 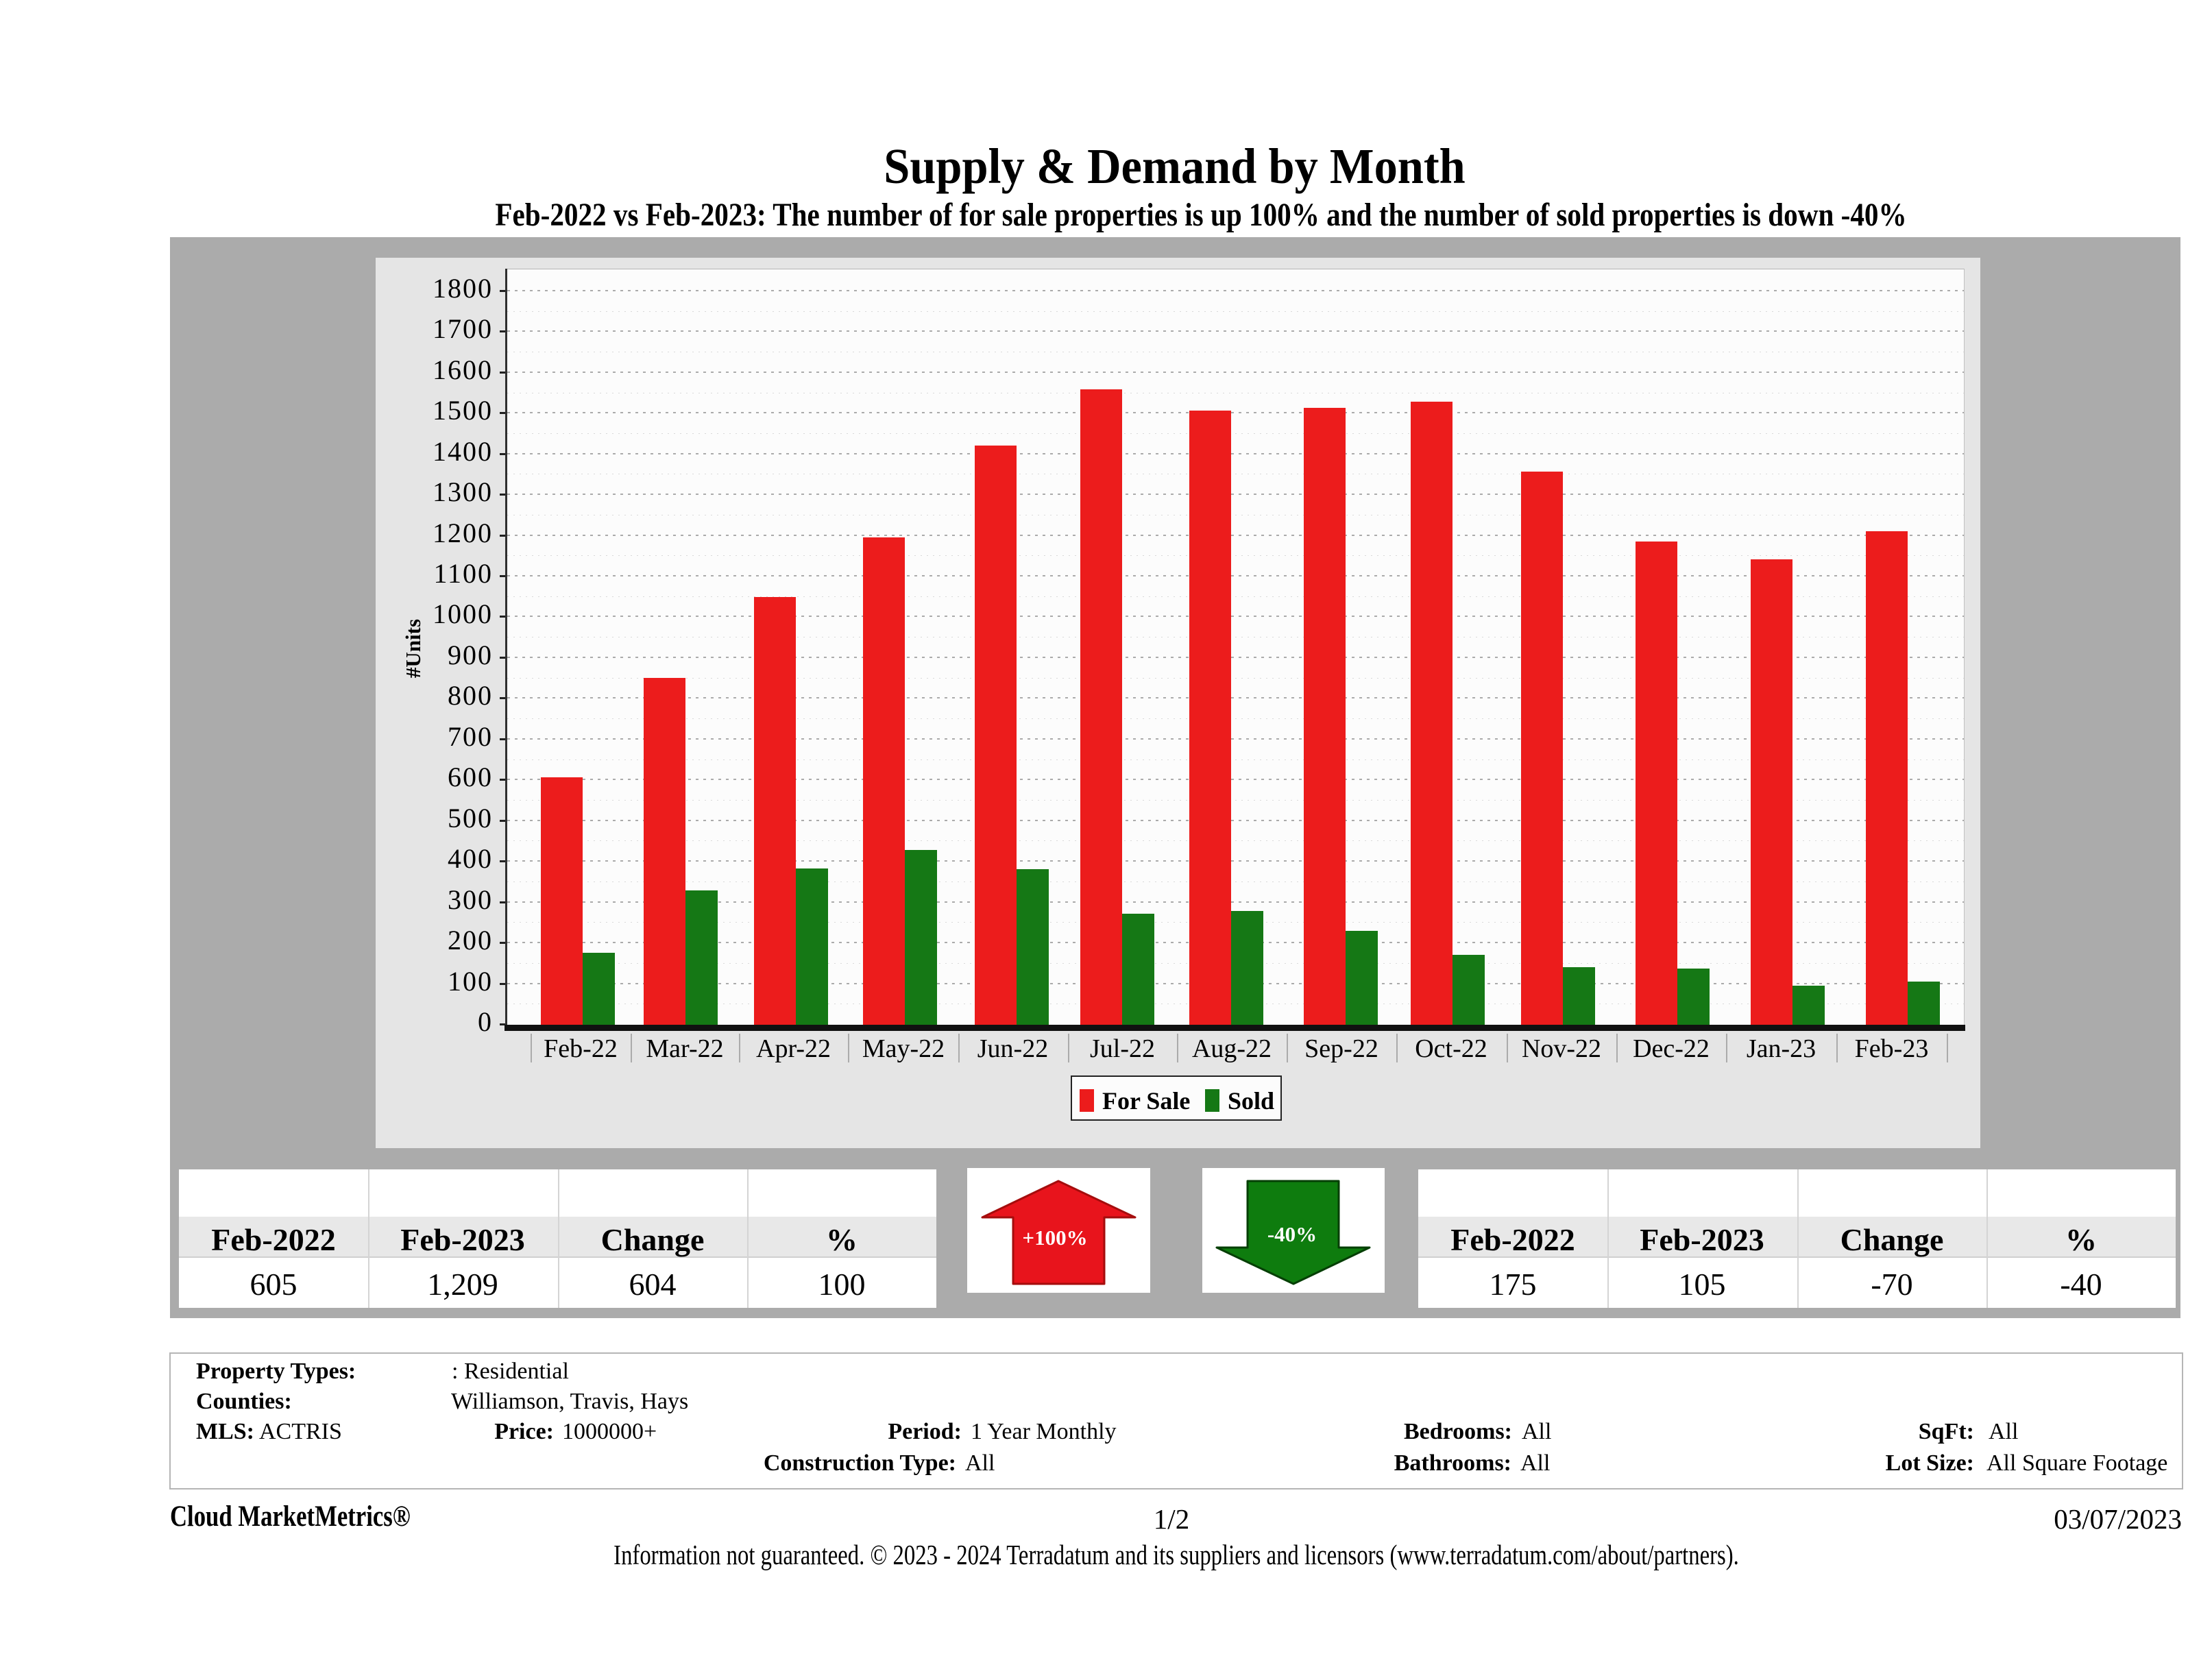 What do you see at coordinates (1292, 1234) in the screenshot?
I see `svg-text: -40%` at bounding box center [1292, 1234].